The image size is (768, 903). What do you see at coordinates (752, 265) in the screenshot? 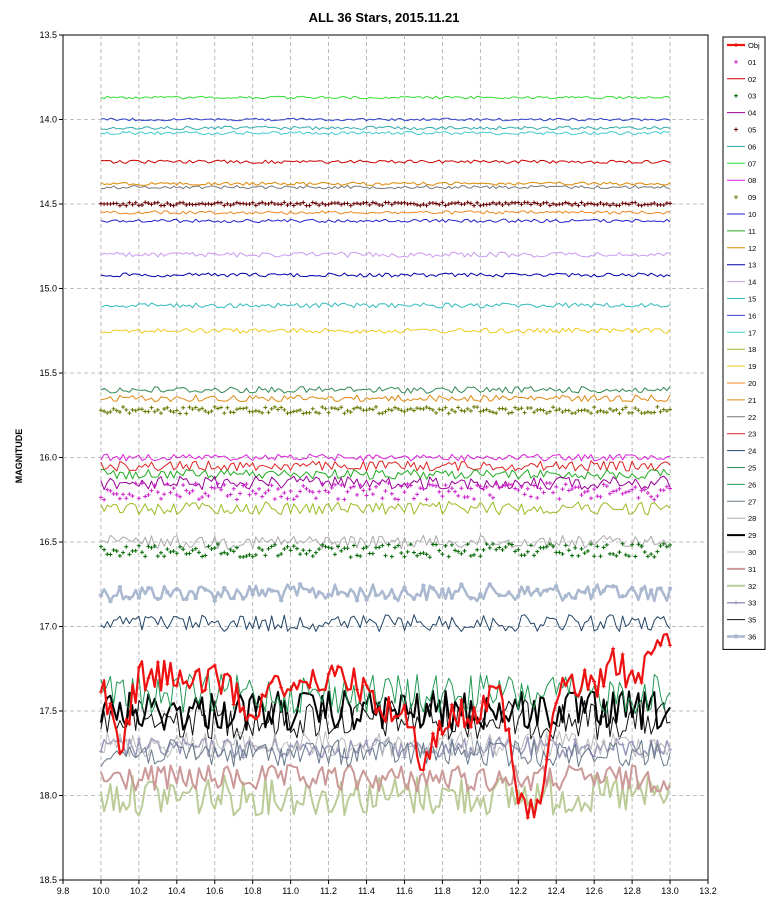
I see `legend-label: 13` at bounding box center [752, 265].